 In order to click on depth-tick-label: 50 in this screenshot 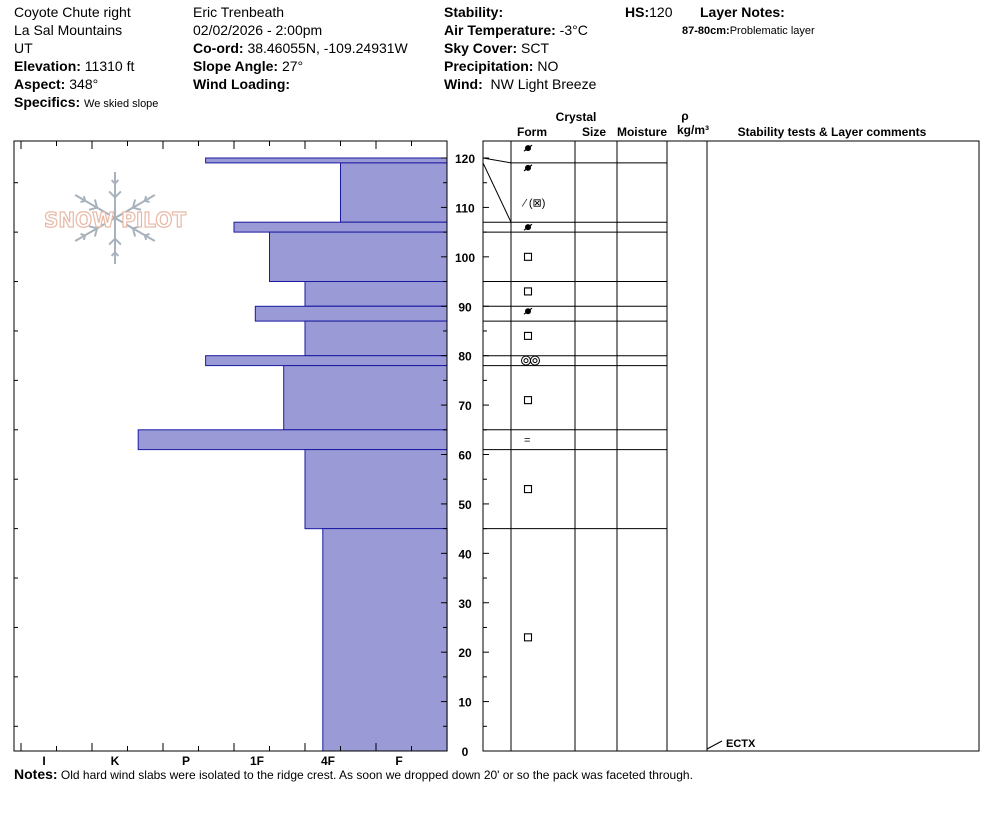, I will do `click(465, 505)`.